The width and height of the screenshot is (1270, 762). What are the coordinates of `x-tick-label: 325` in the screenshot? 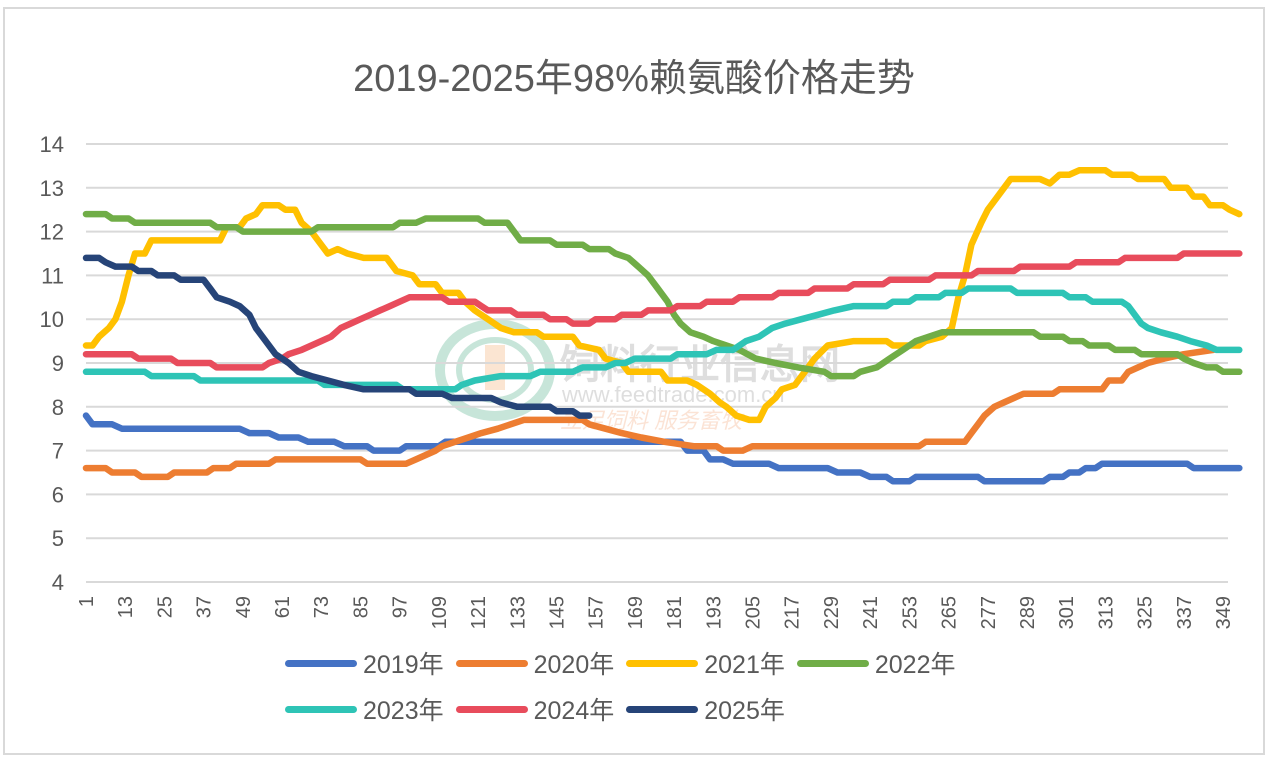 It's located at (1146, 612).